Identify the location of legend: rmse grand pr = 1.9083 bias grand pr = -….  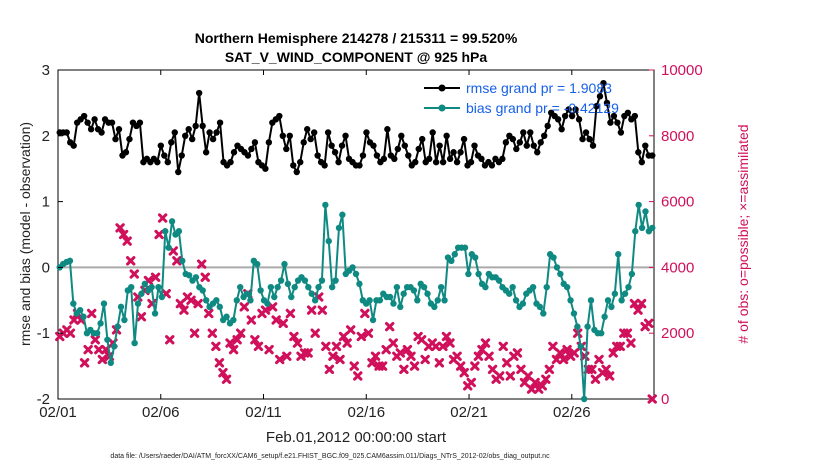
(521, 98).